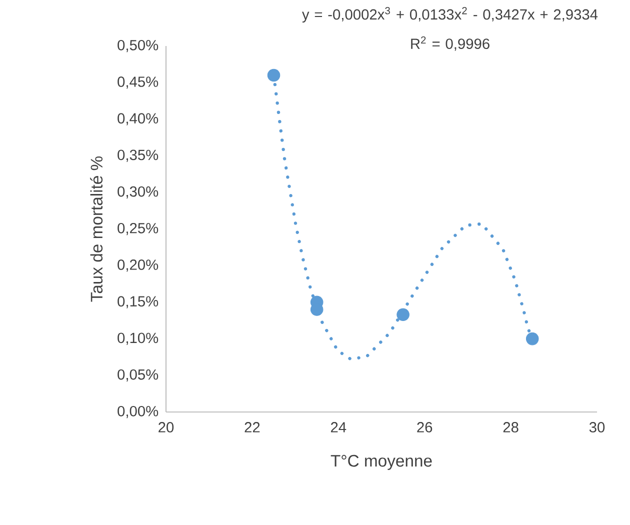 This screenshot has width=630, height=525. What do you see at coordinates (138, 156) in the screenshot?
I see `y-tick-label: 0,35%` at bounding box center [138, 156].